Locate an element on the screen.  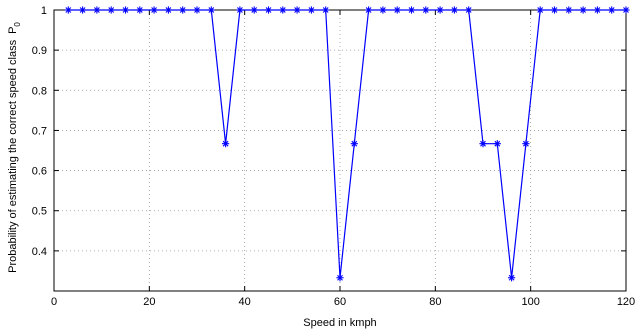
y-tick-label: 0.4 is located at coordinates (39, 252).